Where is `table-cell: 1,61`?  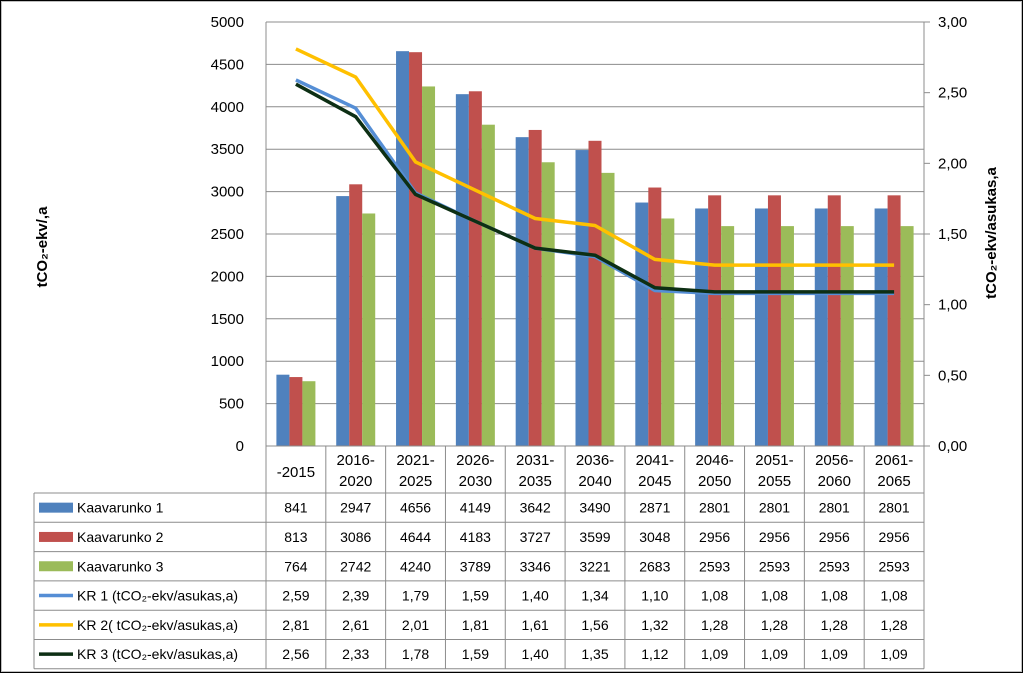
table-cell: 1,61 is located at coordinates (535, 625).